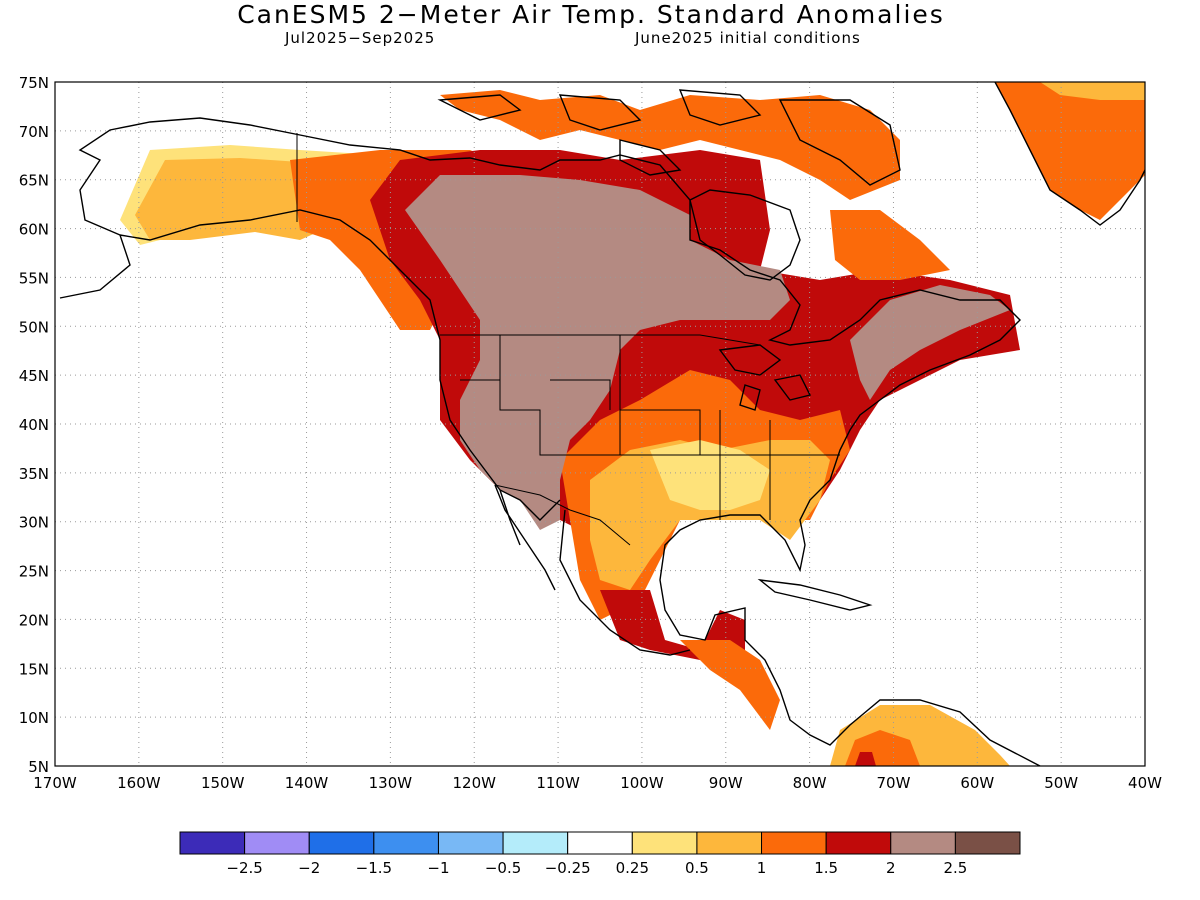 The image size is (1200, 900). I want to click on lat-tick-label: 75N, so click(34, 83).